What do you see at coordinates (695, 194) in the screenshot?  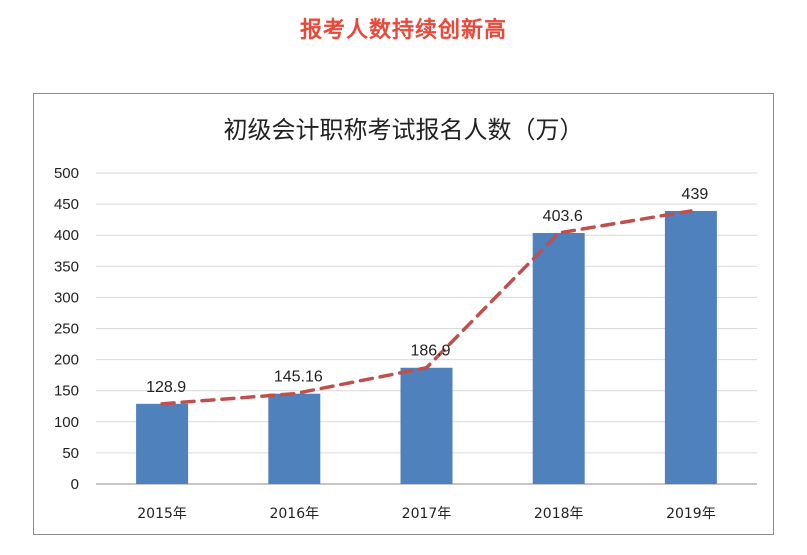 I see `data-label: 439` at bounding box center [695, 194].